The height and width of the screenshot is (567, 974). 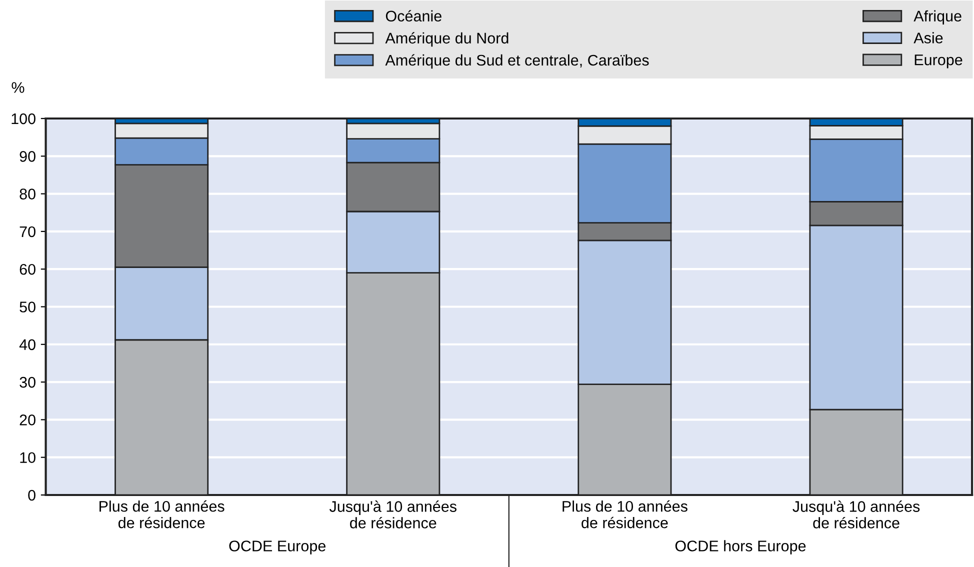 I want to click on legend-label: Amérique du Sud et centrale, Caraïbes, so click(x=517, y=61).